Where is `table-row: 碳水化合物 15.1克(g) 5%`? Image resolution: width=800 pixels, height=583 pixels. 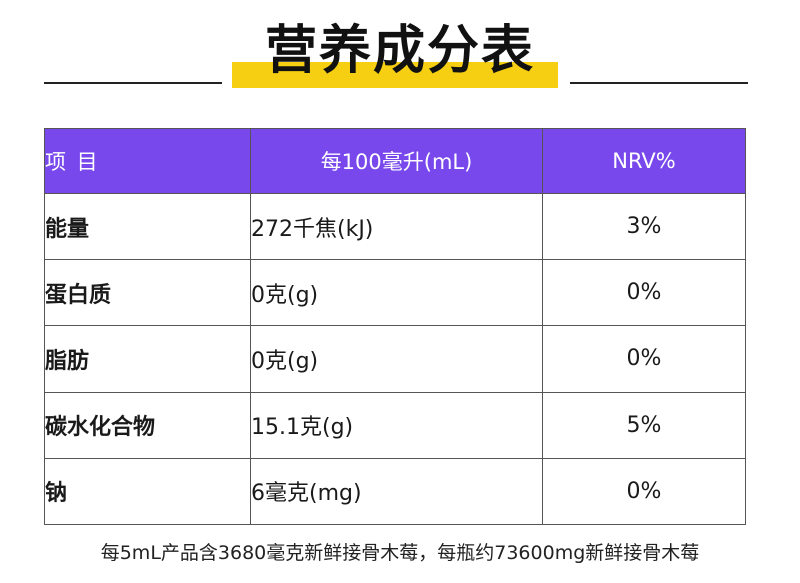
table-row: 碳水化合物 15.1克(g) 5% is located at coordinates (395, 425).